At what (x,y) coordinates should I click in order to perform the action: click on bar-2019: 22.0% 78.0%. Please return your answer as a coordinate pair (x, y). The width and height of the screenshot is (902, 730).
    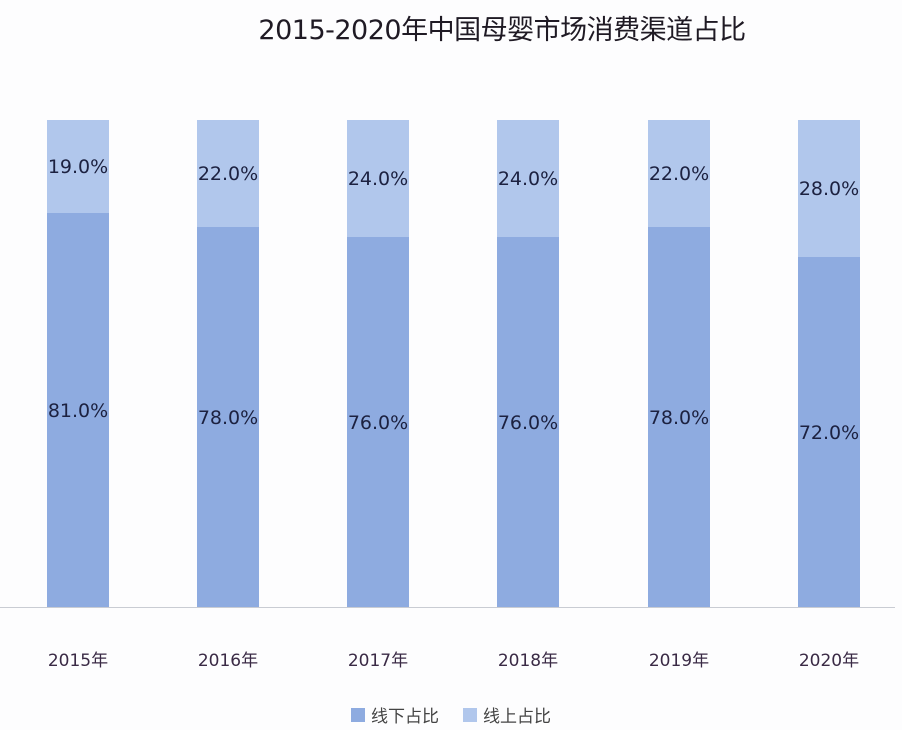
    Looking at the image, I should click on (679, 364).